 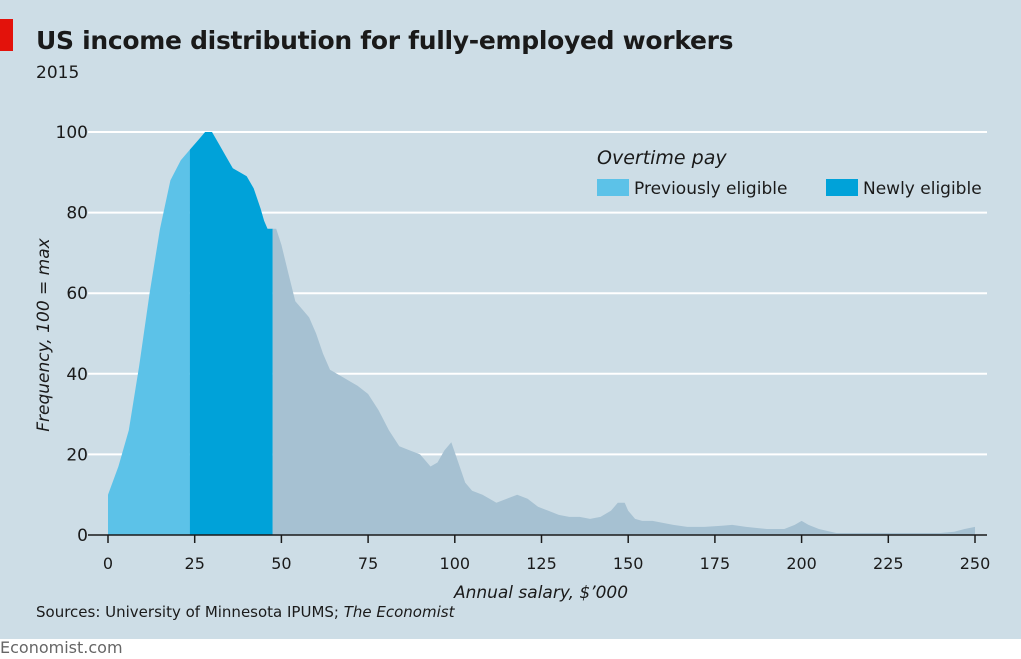 I want to click on x-tick-label: 150, so click(x=628, y=563).